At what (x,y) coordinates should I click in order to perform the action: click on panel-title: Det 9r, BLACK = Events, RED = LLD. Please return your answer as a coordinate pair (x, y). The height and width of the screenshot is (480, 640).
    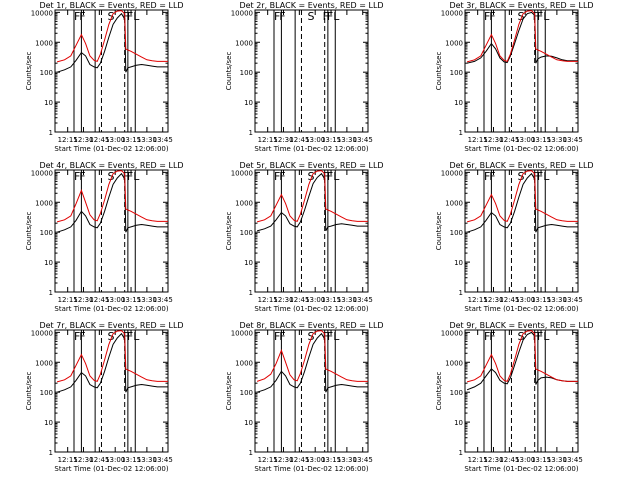
    Looking at the image, I should click on (521, 325).